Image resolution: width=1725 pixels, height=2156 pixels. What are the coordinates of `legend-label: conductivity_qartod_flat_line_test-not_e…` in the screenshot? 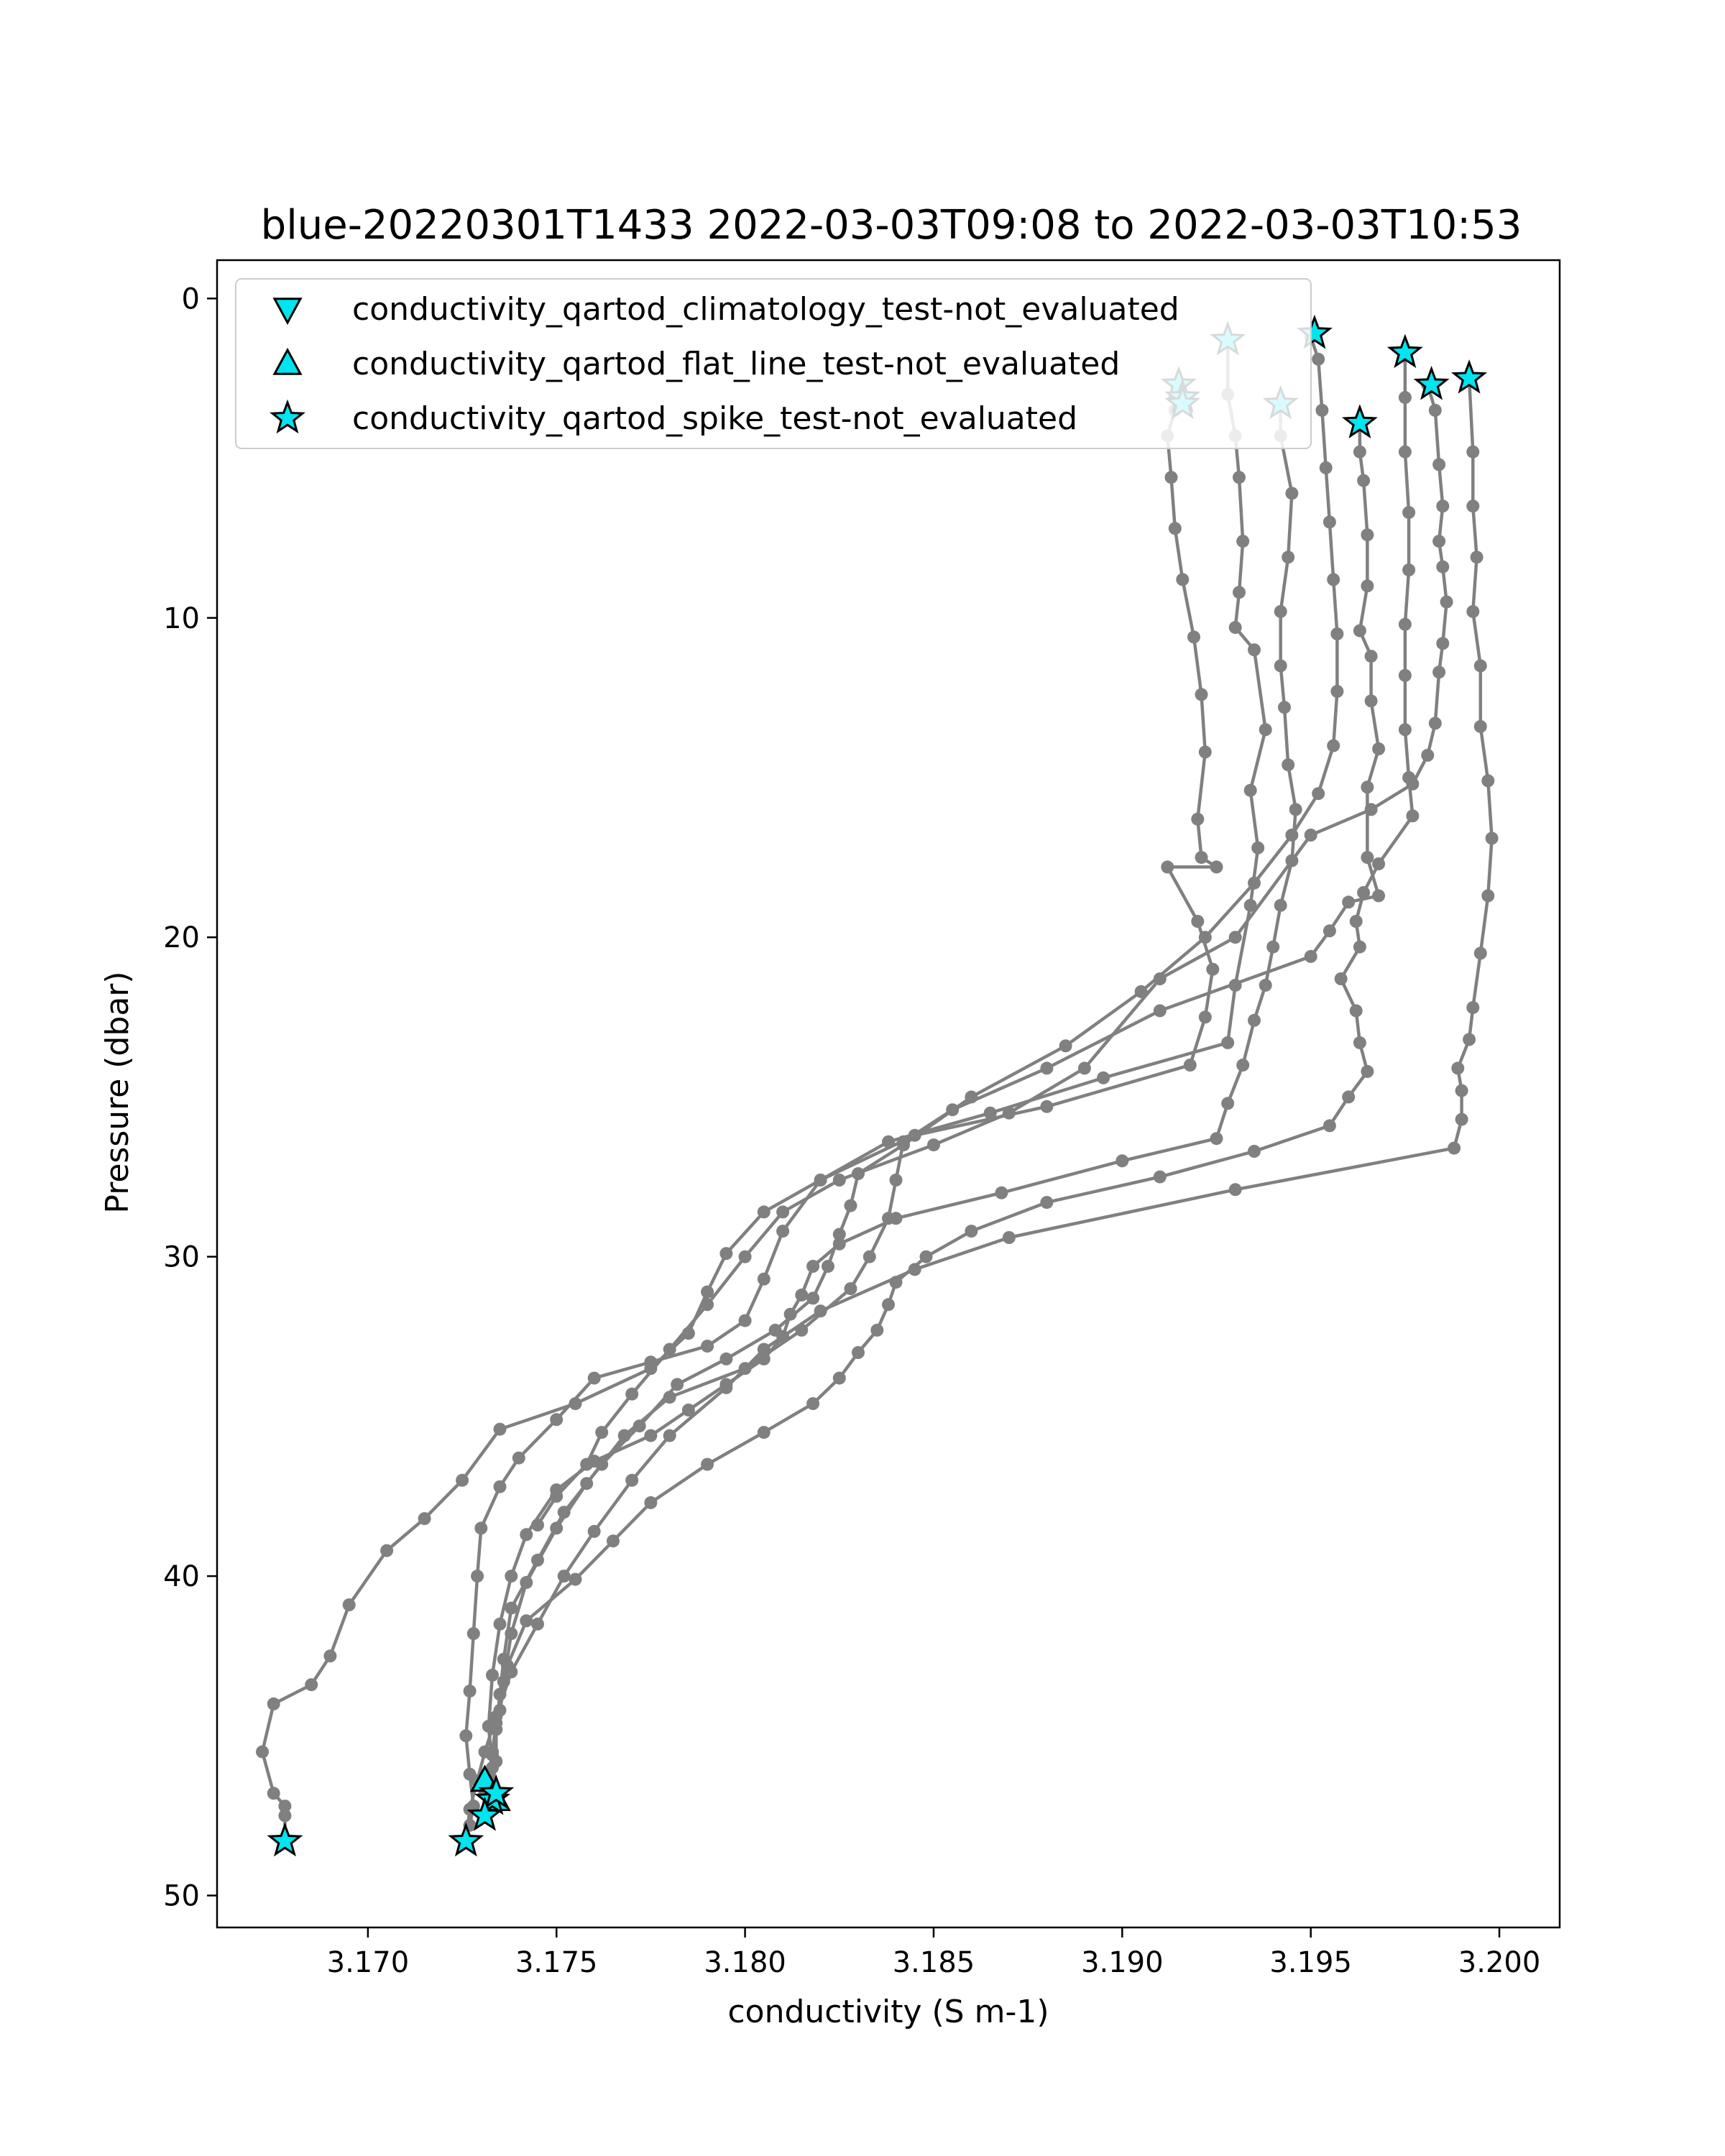 It's located at (736, 364).